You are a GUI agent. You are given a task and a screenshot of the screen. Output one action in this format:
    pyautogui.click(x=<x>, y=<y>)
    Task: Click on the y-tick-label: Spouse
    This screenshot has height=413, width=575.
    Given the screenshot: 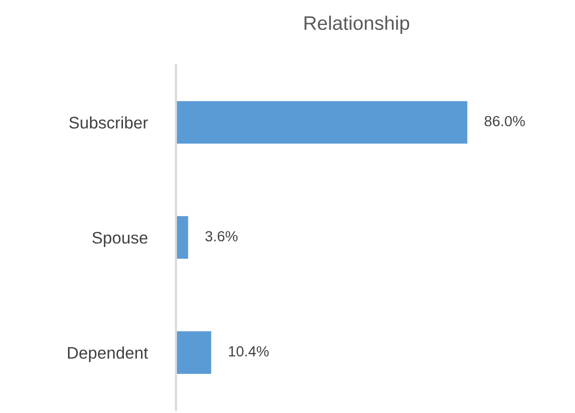 What is the action you would take?
    pyautogui.click(x=120, y=239)
    